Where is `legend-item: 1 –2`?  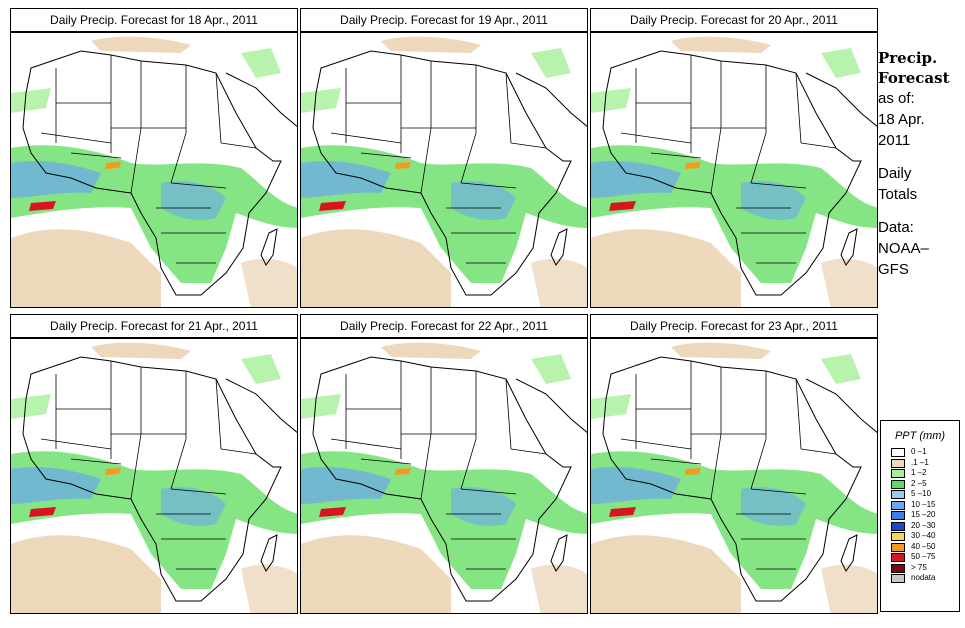
legend-item: 1 –2 is located at coordinates (920, 474).